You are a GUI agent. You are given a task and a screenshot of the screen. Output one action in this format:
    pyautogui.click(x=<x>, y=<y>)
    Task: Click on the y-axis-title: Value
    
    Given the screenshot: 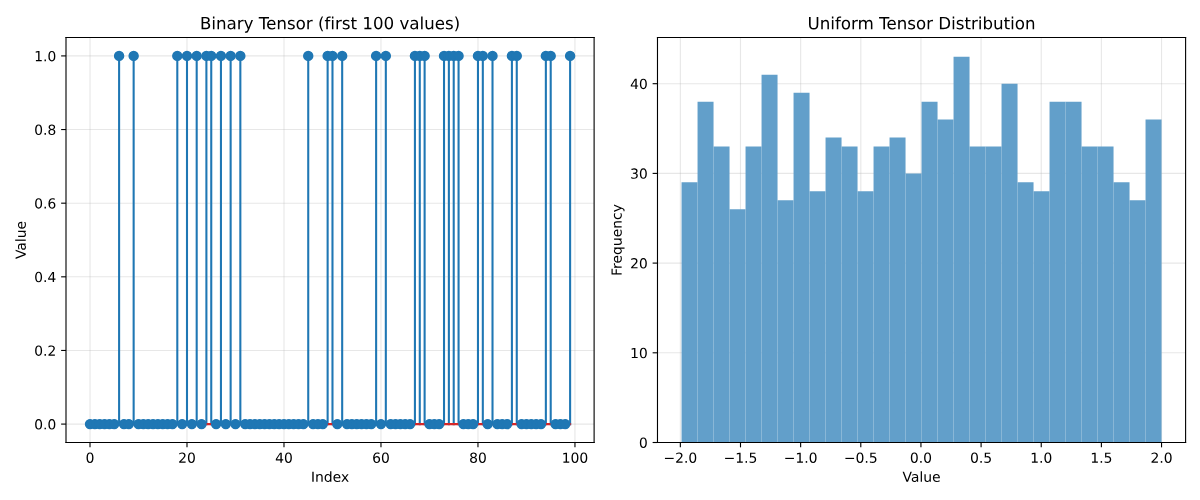 What is the action you would take?
    pyautogui.click(x=20, y=240)
    